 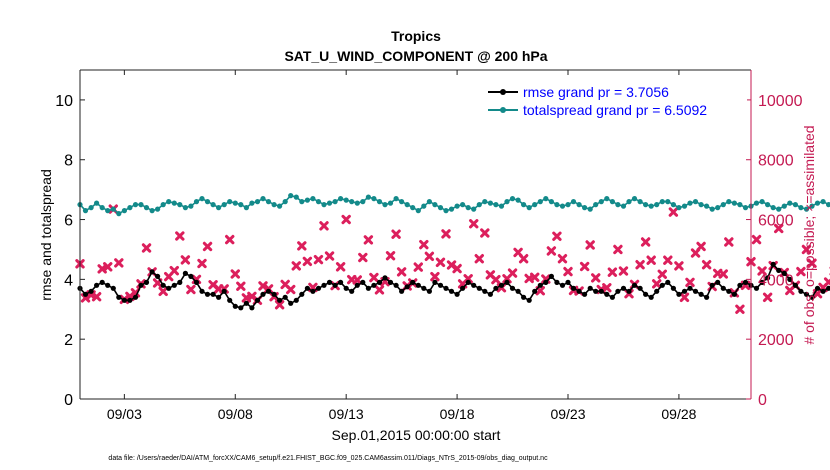 I want to click on y-left-tick-label: 10, so click(x=64, y=101).